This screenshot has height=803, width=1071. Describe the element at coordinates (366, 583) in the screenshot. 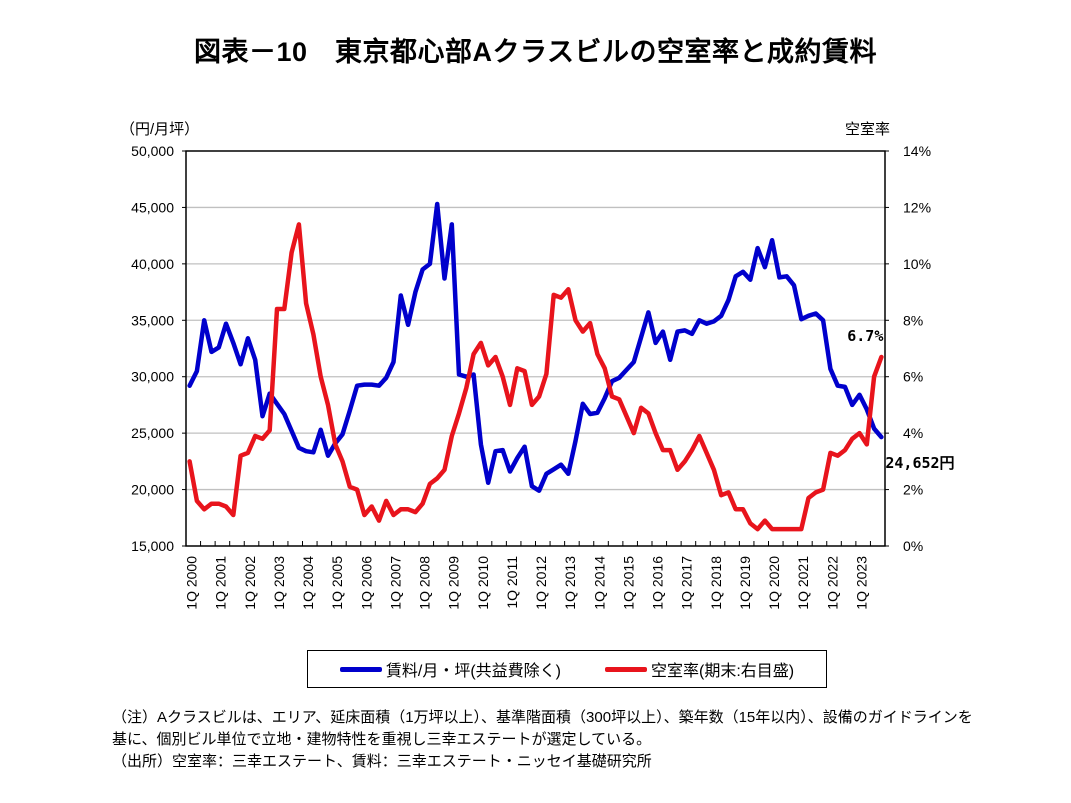

I see `x-tick-label: 1Q 2006` at that location.